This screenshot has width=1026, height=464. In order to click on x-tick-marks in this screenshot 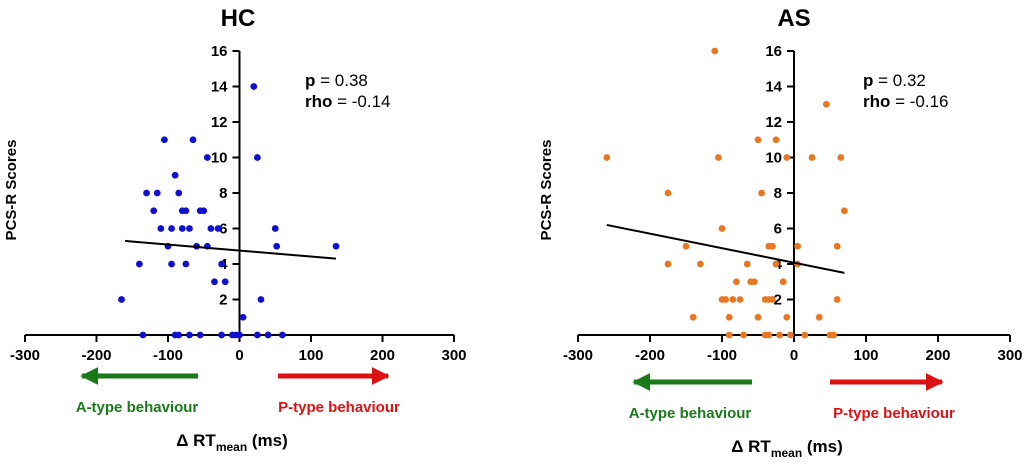, I will do `click(794, 338)`.